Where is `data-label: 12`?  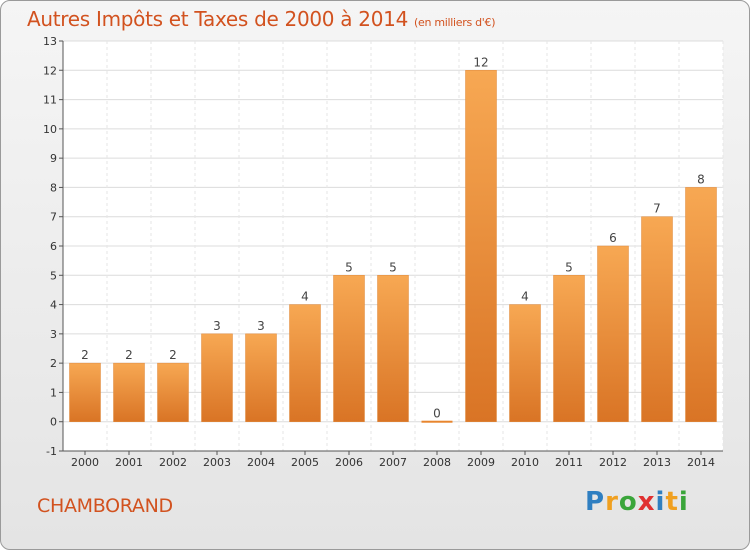
data-label: 12 is located at coordinates (480, 62).